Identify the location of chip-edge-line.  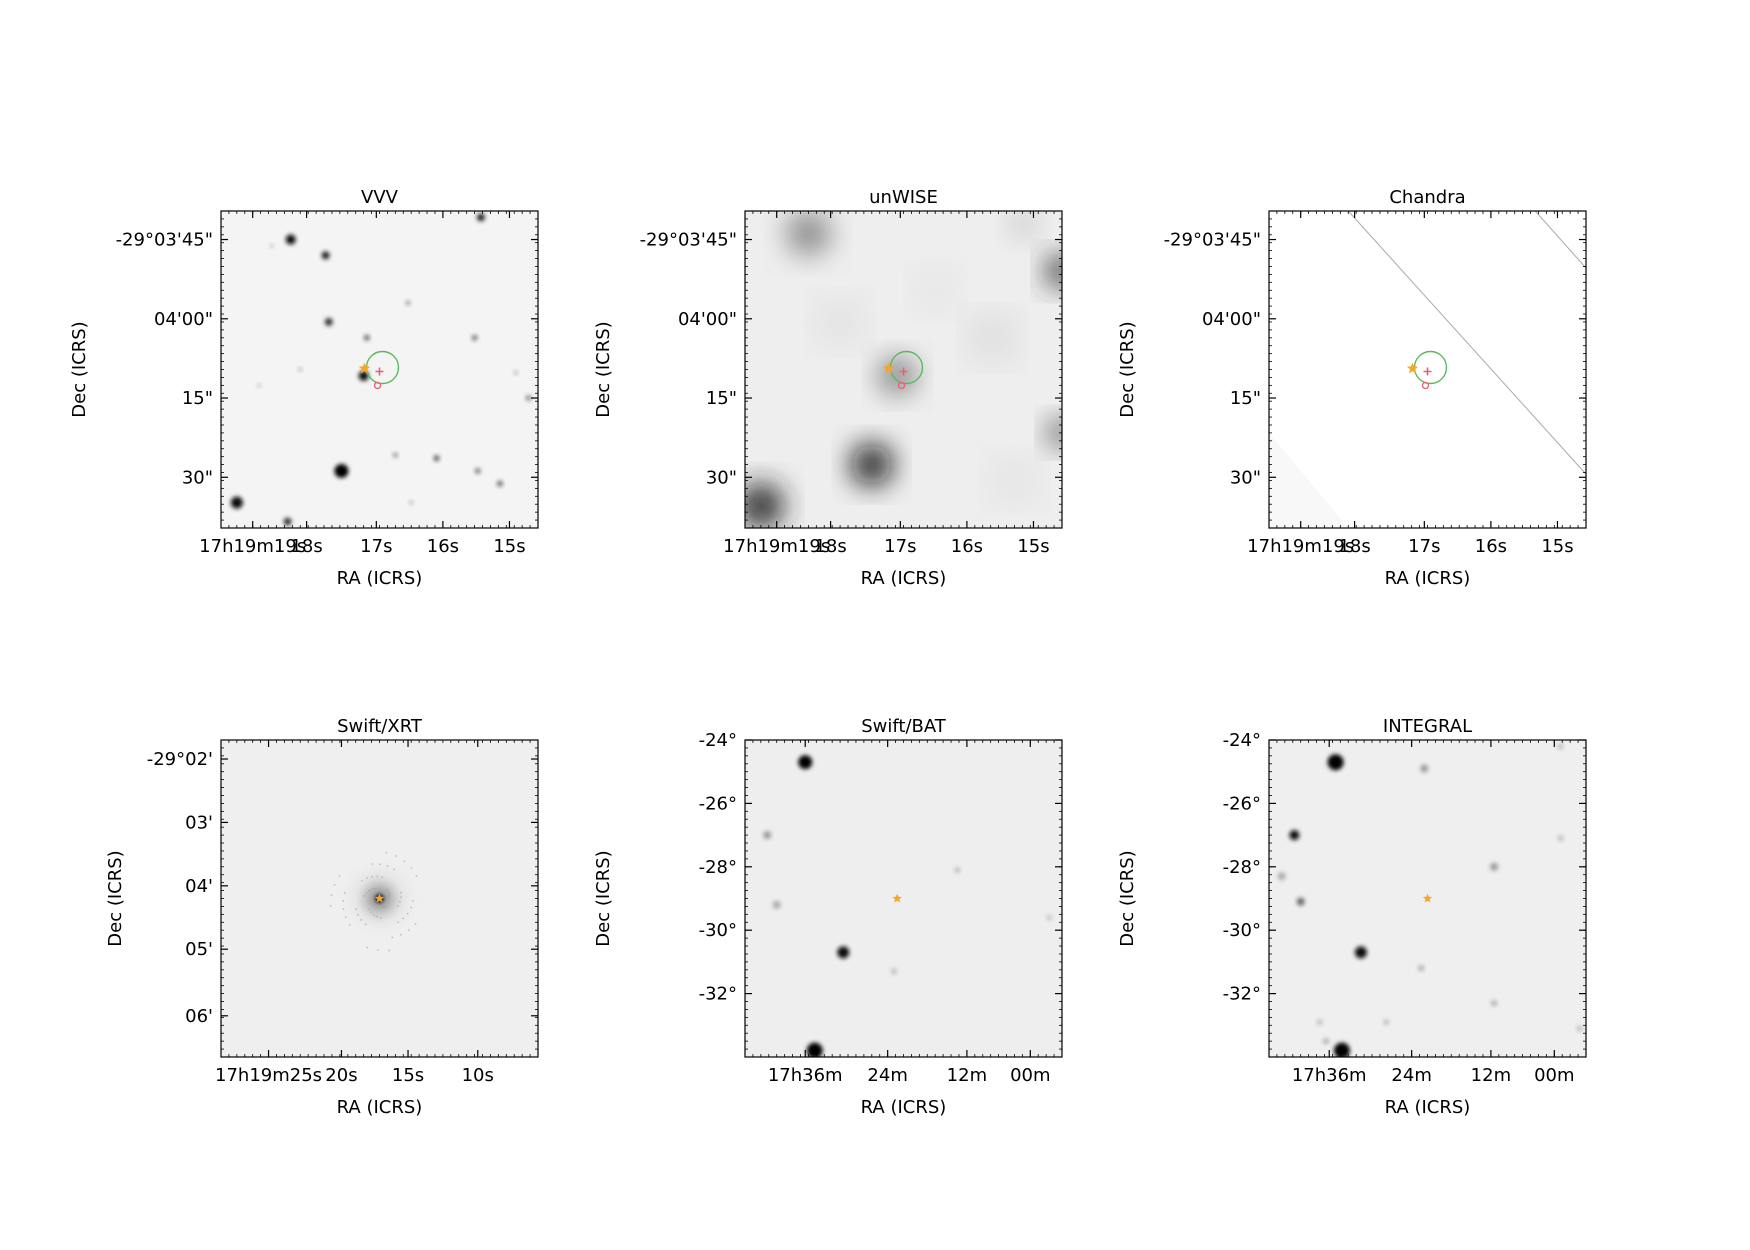
(1560, 240).